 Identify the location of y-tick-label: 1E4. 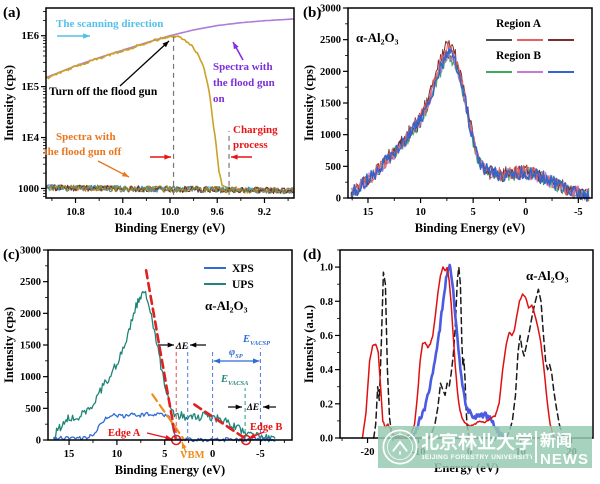
(30, 138).